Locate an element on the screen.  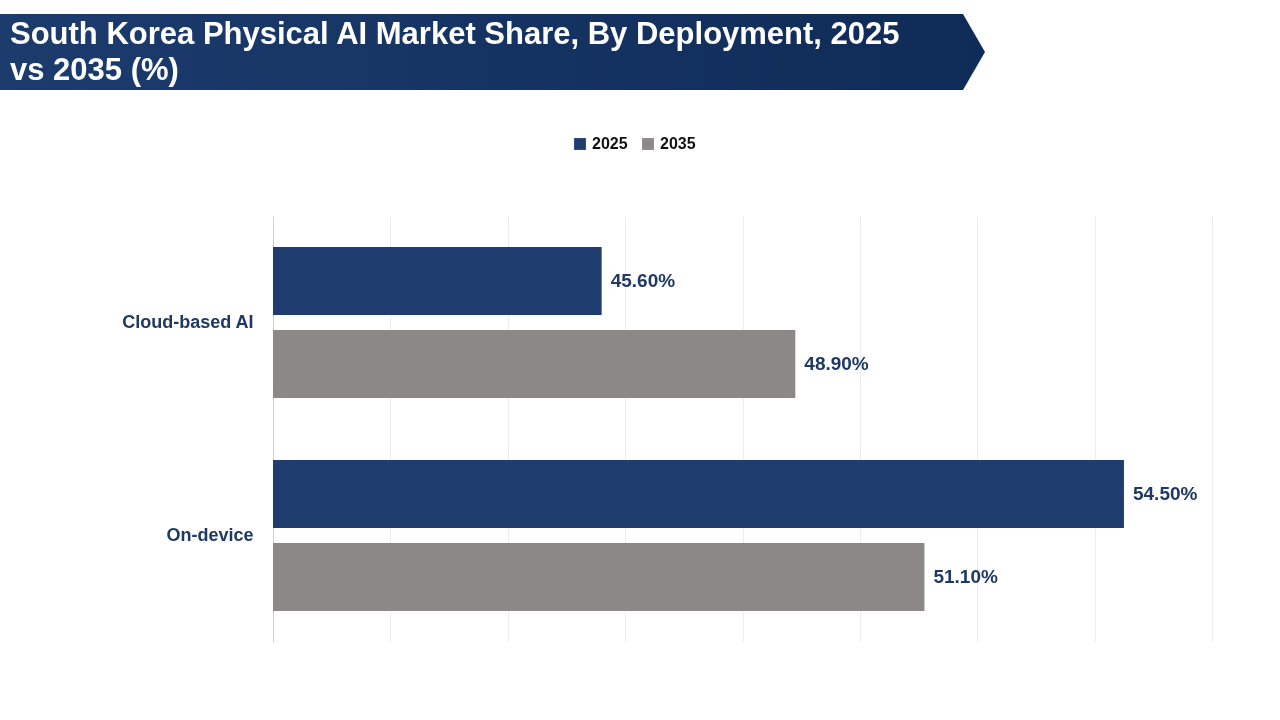
legend-label: 2035 is located at coordinates (678, 143).